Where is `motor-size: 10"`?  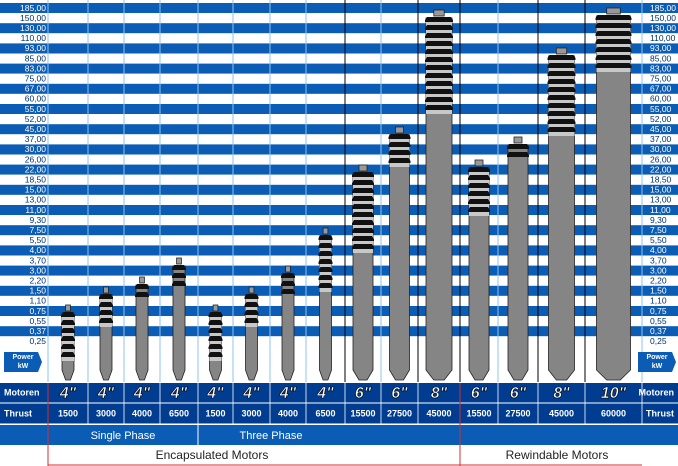 motor-size: 10" is located at coordinates (614, 393).